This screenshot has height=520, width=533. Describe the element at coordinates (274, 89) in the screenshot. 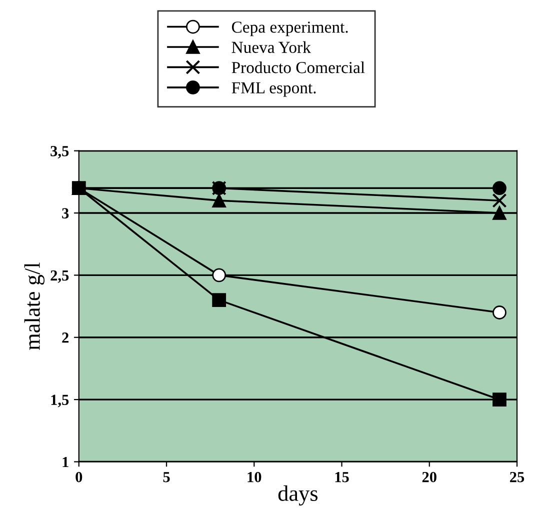

I see `legend-label: FML espont.` at that location.